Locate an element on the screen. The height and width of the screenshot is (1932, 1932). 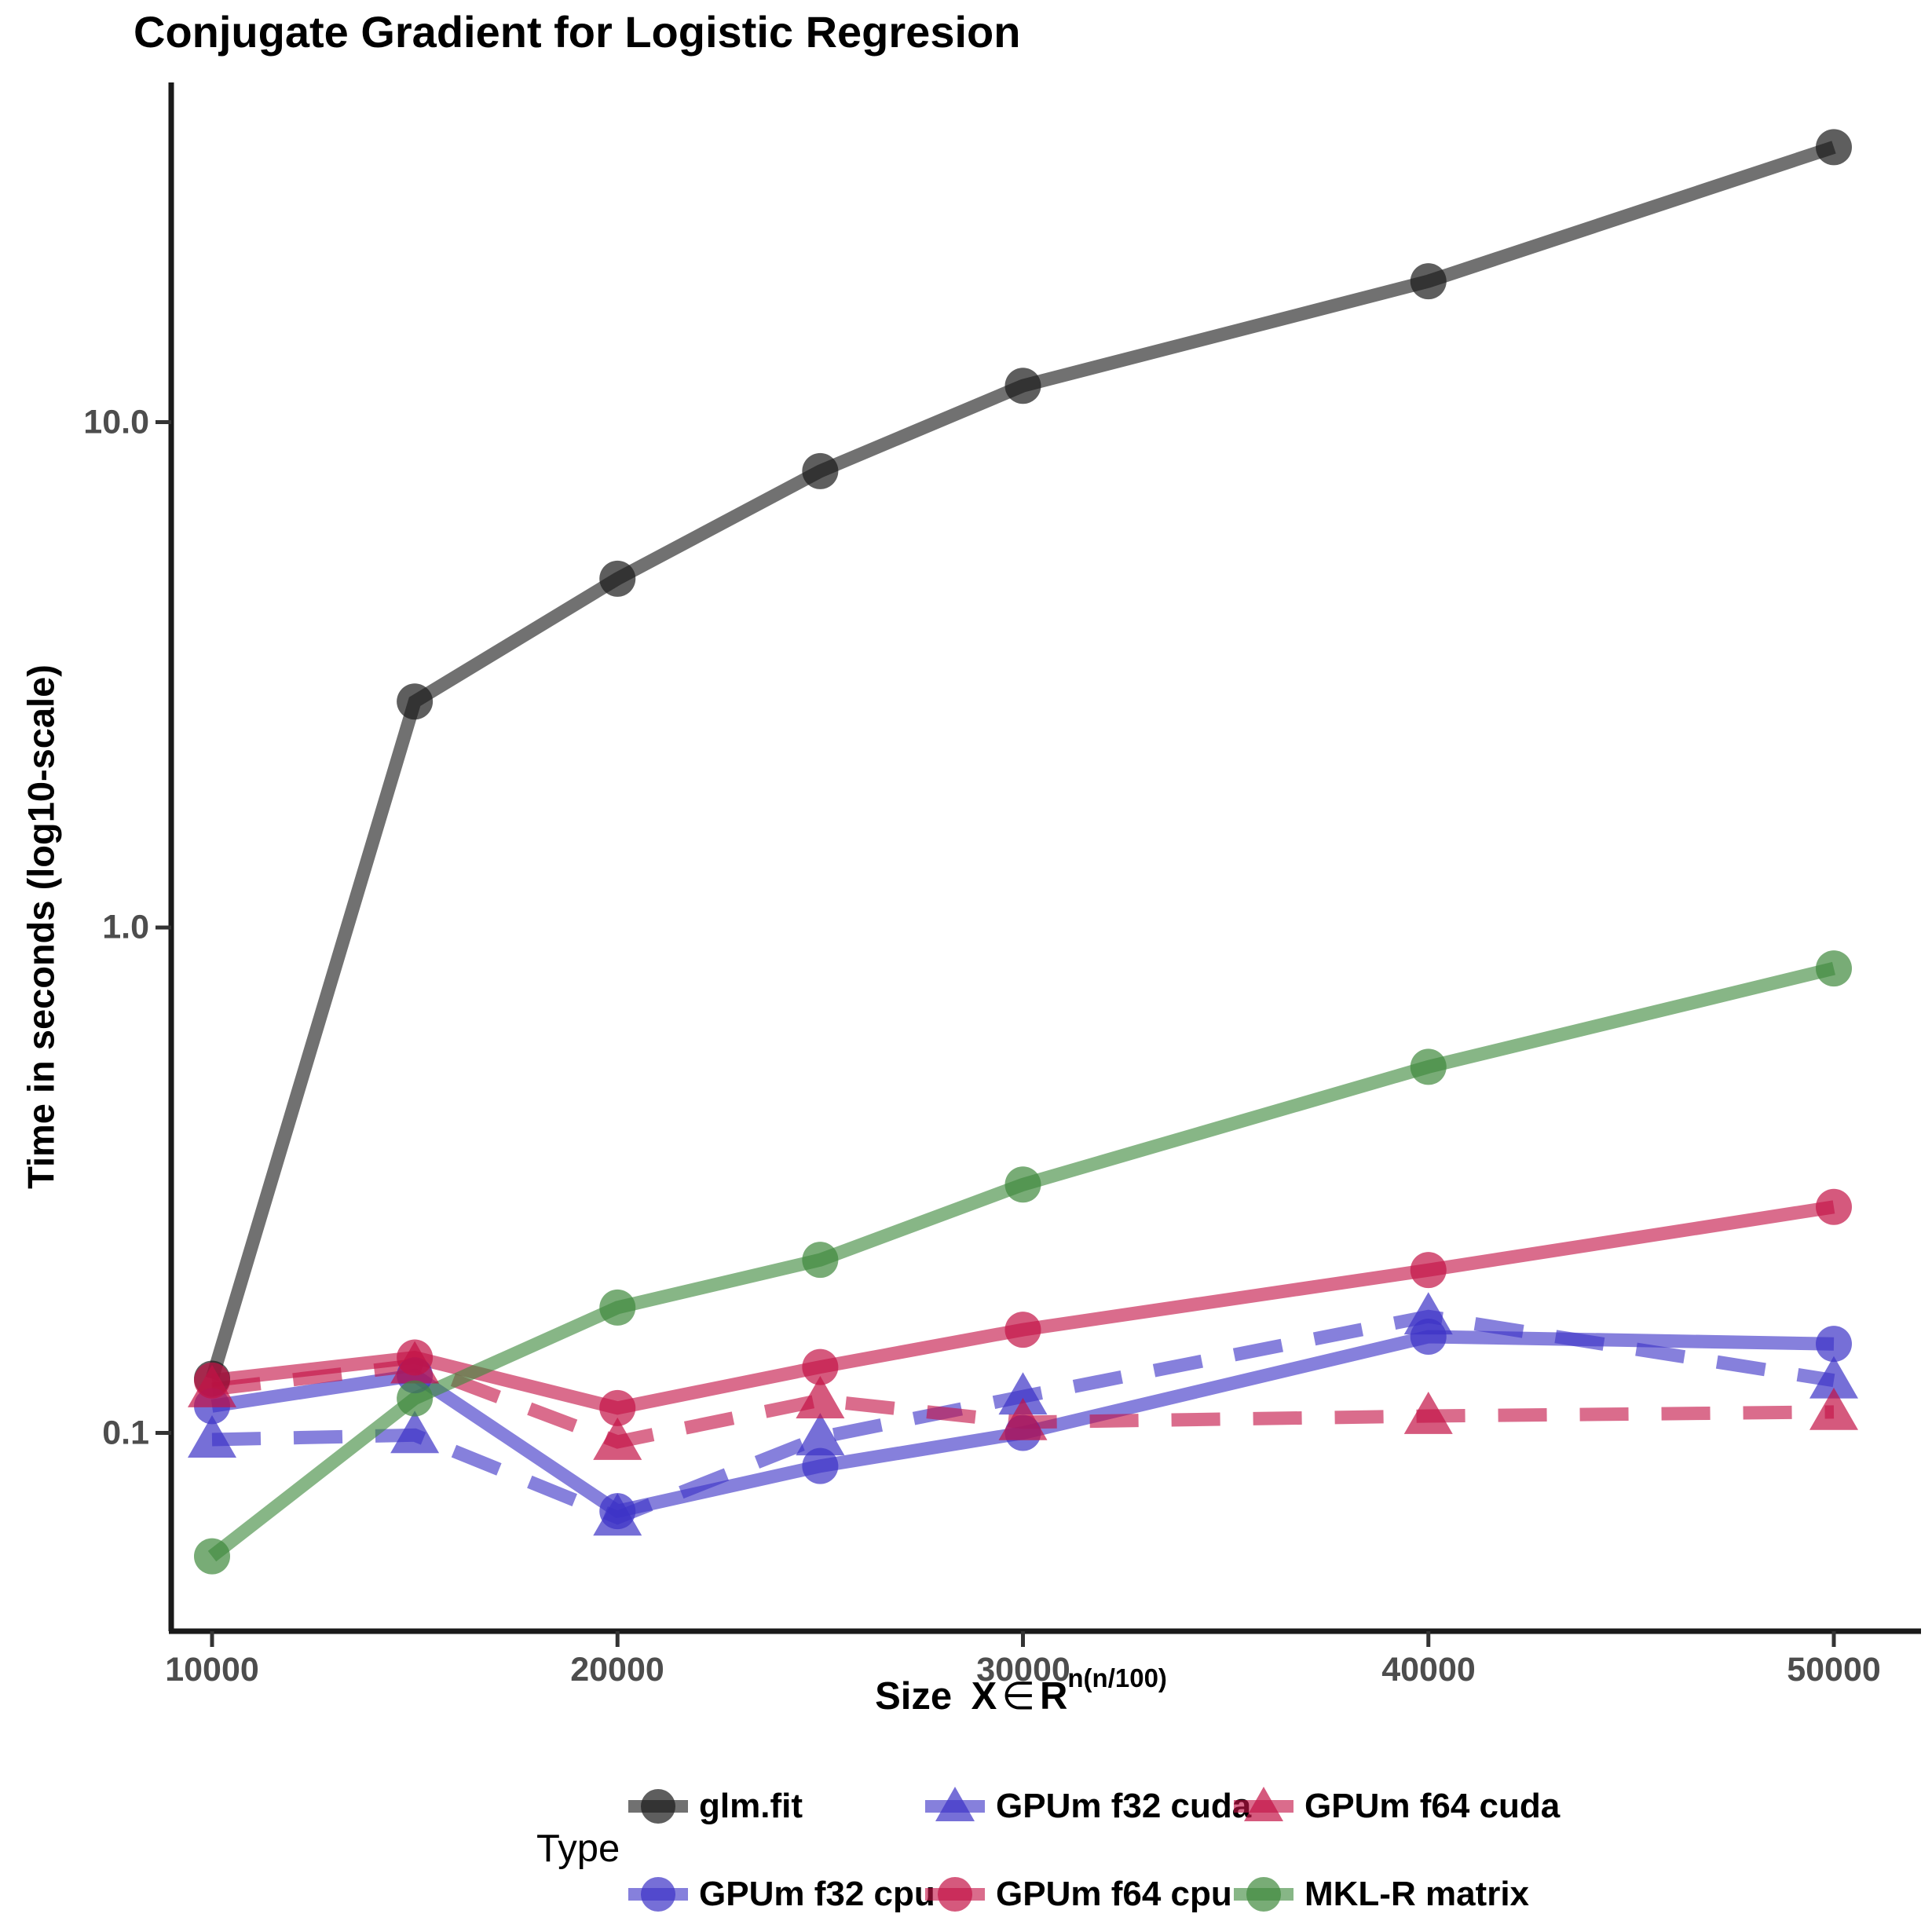
legend-entry-mkl-r-matrix: MKL-R matrix is located at coordinates (1381, 1894).